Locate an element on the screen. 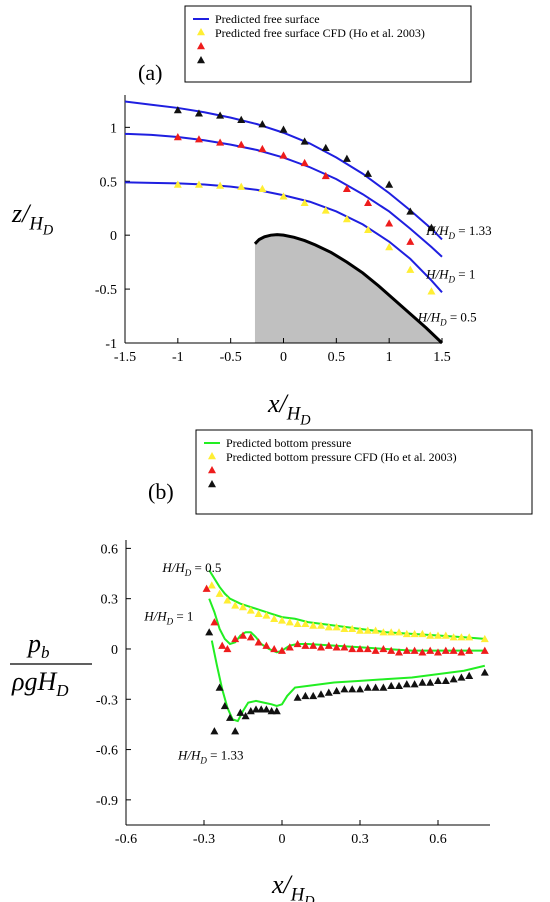  x-tick-label: 1.5 is located at coordinates (442, 357).